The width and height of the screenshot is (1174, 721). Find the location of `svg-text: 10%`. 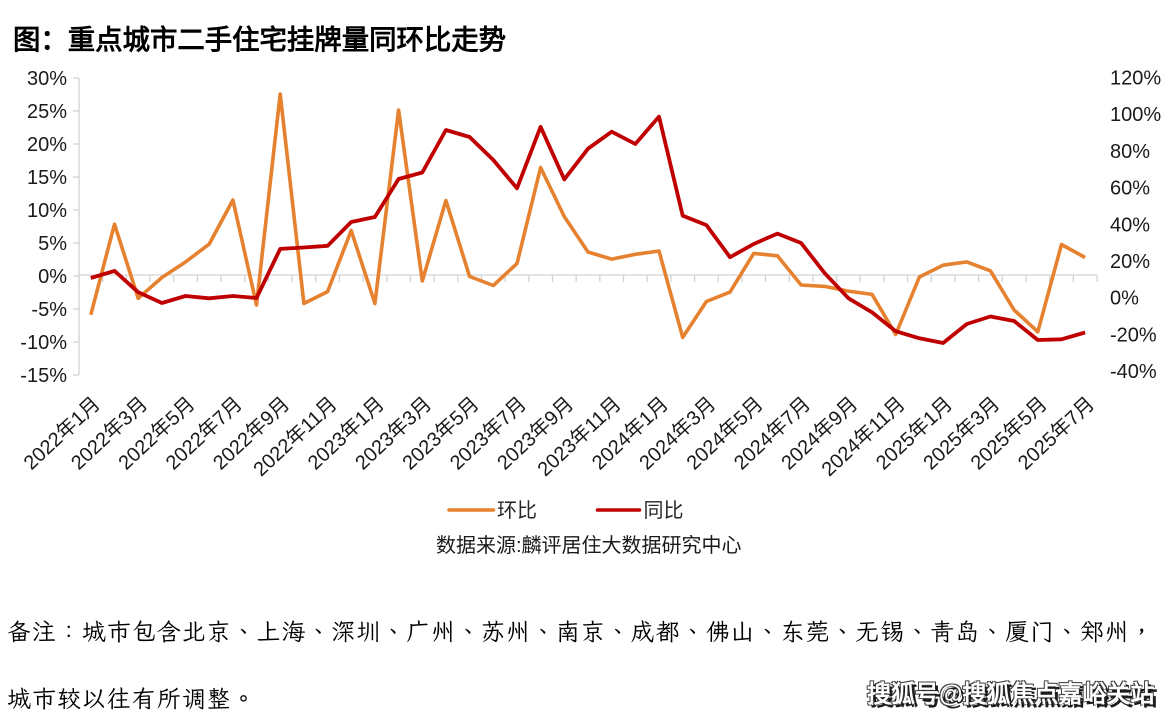

svg-text: 10% is located at coordinates (47, 211).